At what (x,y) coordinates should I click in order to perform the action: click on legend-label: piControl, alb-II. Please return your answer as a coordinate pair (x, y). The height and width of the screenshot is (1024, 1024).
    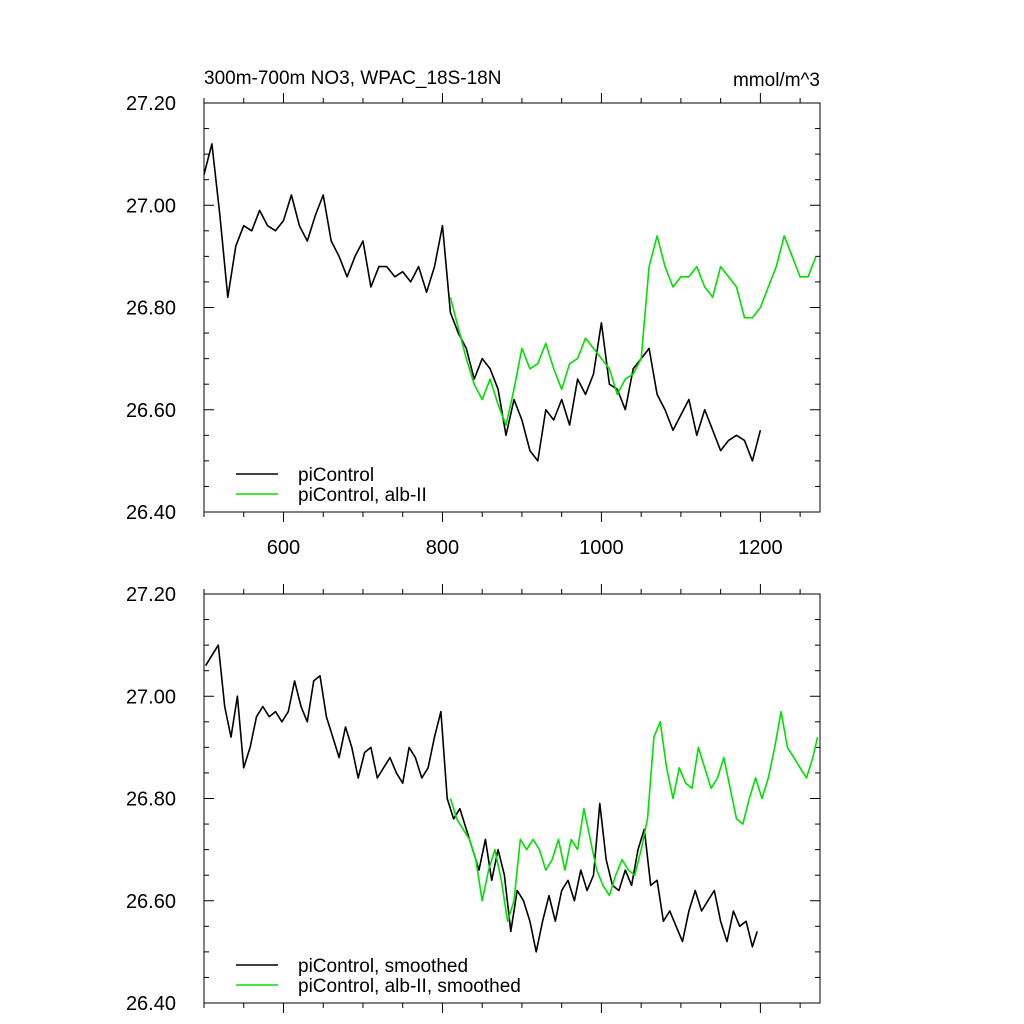
    Looking at the image, I should click on (362, 495).